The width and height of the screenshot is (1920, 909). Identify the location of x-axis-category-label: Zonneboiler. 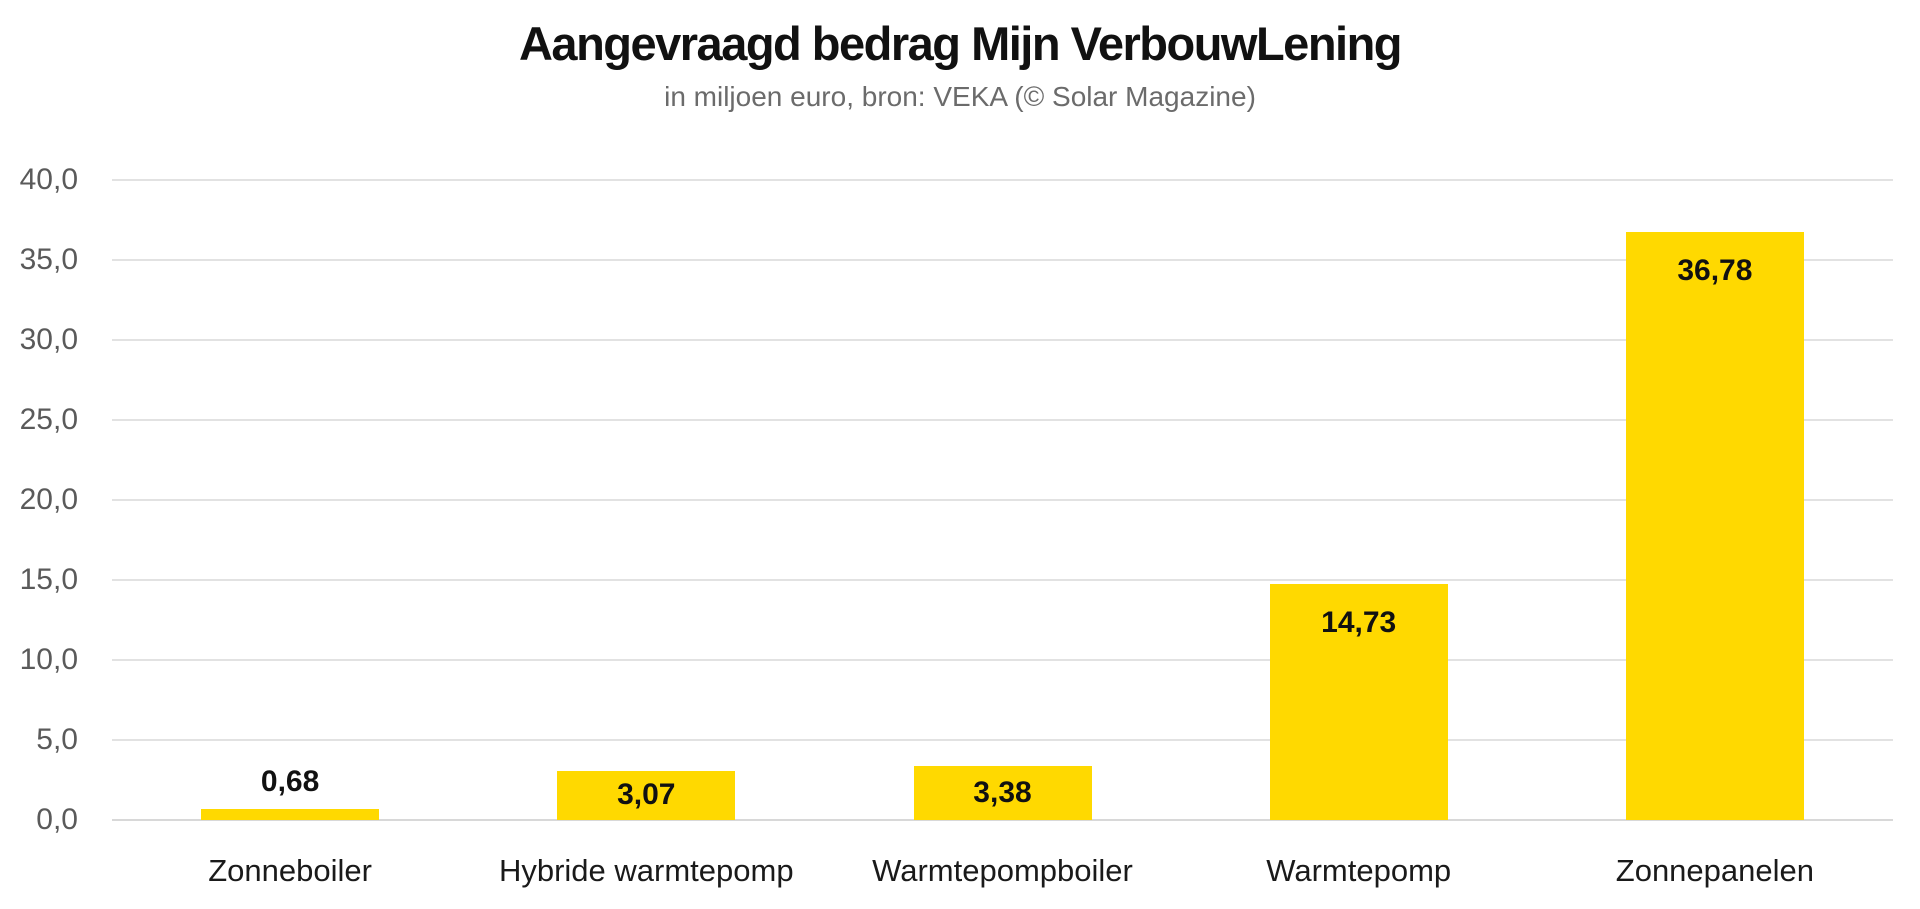
(290, 870).